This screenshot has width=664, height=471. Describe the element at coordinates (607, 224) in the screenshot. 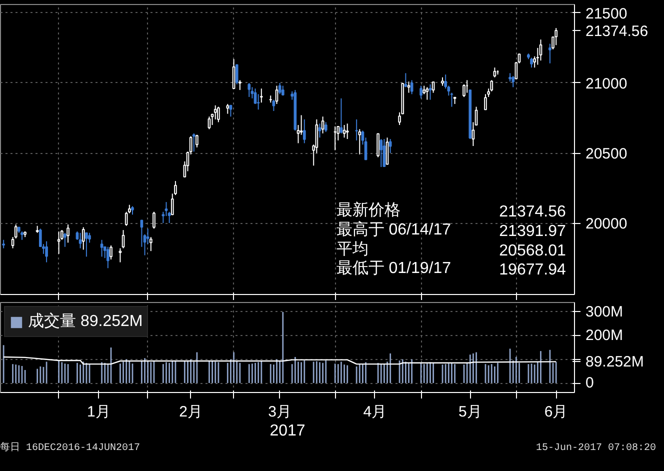

I see `y-tick-label: 20000` at that location.